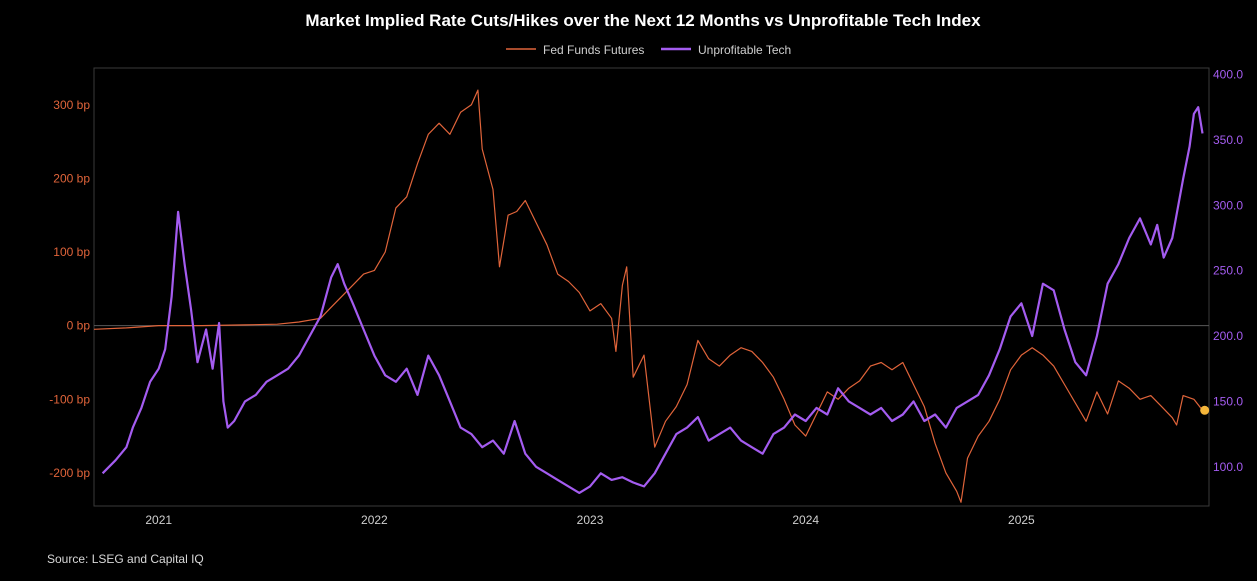 The image size is (1257, 581). What do you see at coordinates (79, 326) in the screenshot?
I see `y-left-tick-label: 0 bp` at bounding box center [79, 326].